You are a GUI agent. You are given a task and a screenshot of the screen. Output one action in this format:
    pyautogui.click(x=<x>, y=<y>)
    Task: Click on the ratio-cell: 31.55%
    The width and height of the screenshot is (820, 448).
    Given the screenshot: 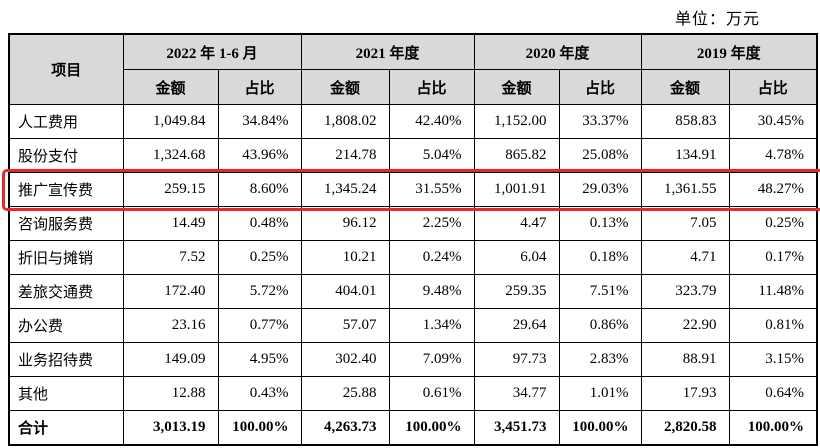 What is the action you would take?
    pyautogui.click(x=431, y=189)
    